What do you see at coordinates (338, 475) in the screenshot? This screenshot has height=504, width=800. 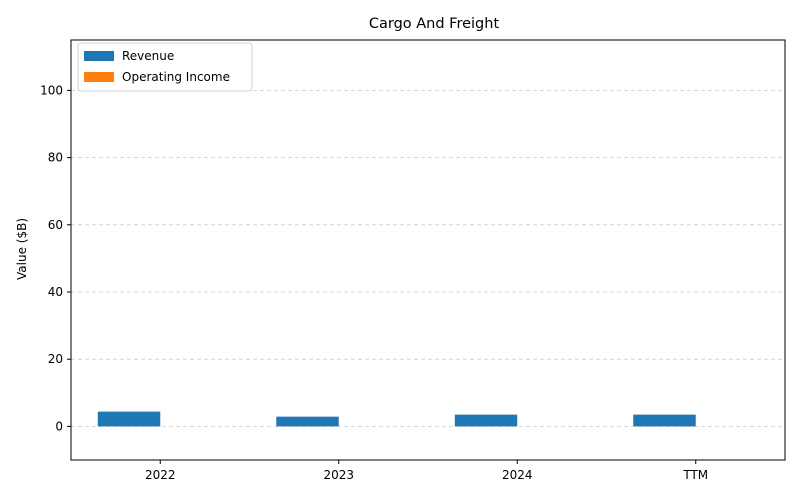 I see `x-tick-label-2023: 2023` at bounding box center [338, 475].